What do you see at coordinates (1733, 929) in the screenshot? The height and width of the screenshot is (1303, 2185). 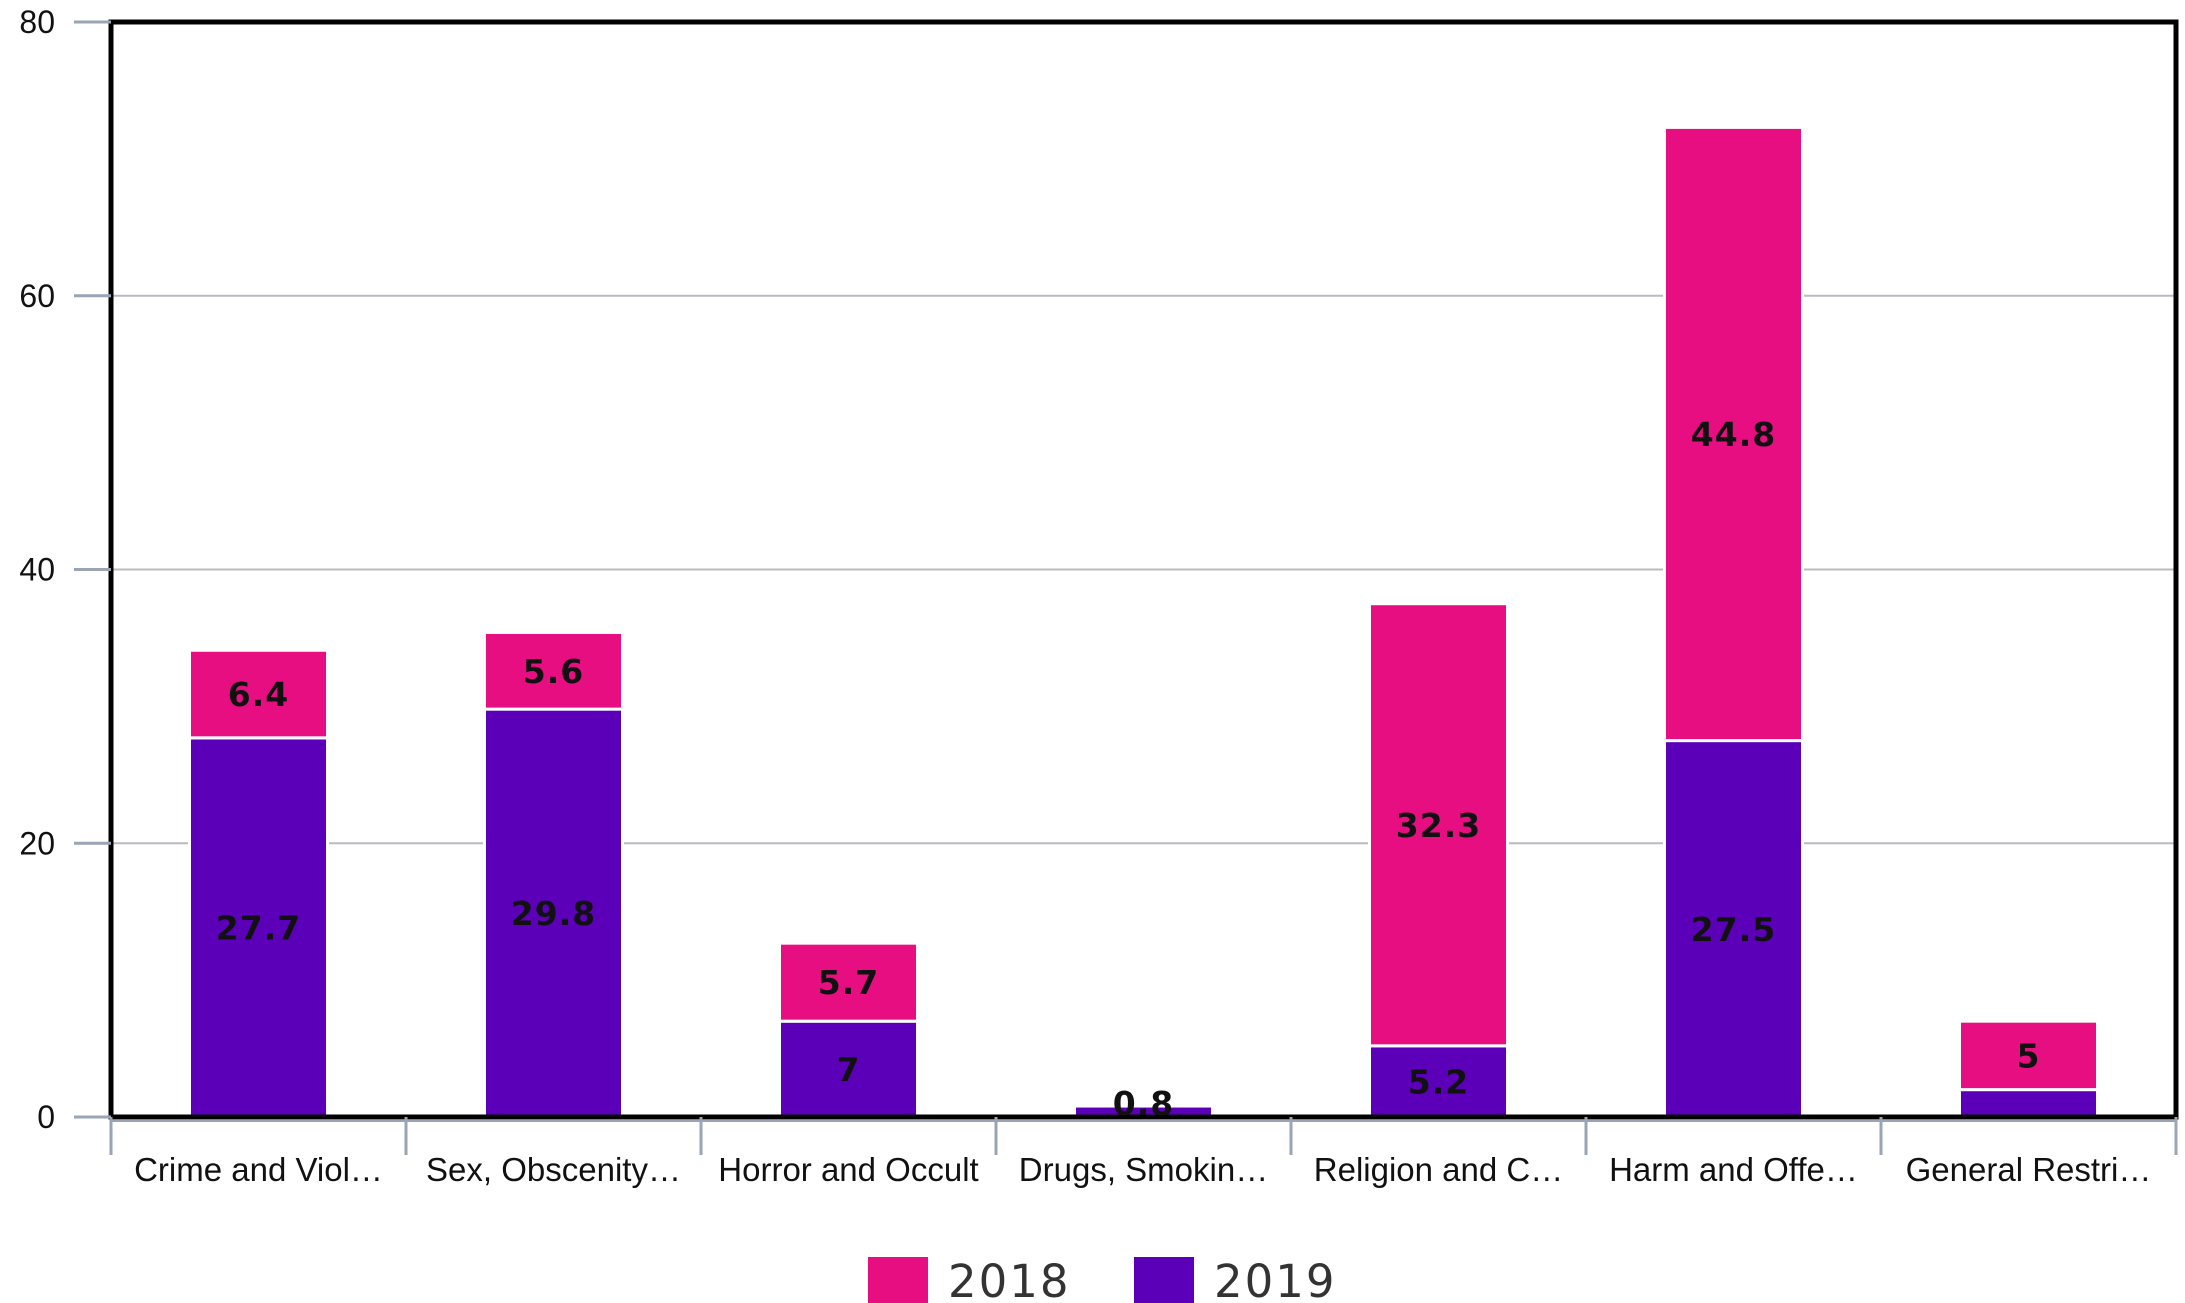 I see `data-label: 27.5` at bounding box center [1733, 929].